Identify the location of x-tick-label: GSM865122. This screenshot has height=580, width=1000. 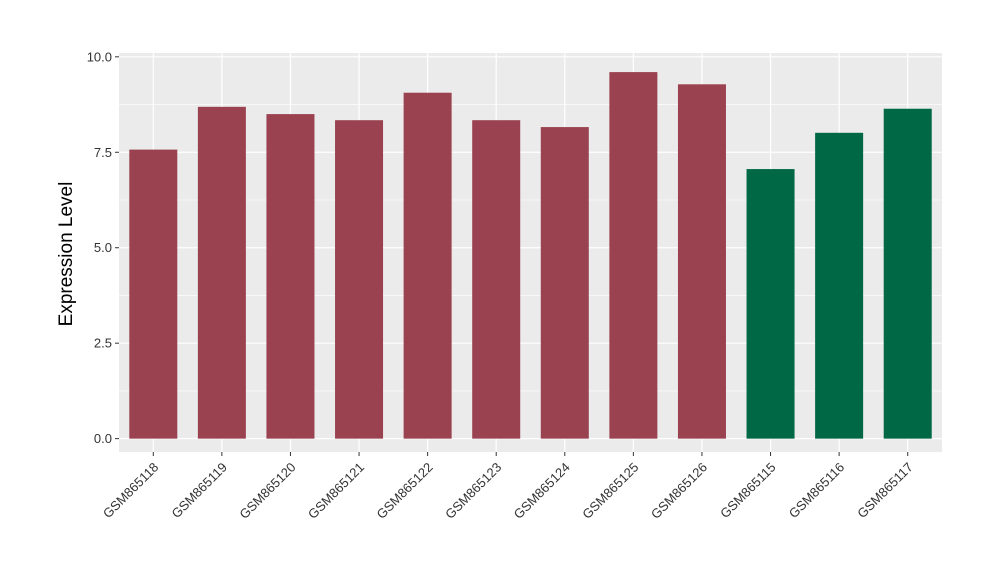
(405, 491).